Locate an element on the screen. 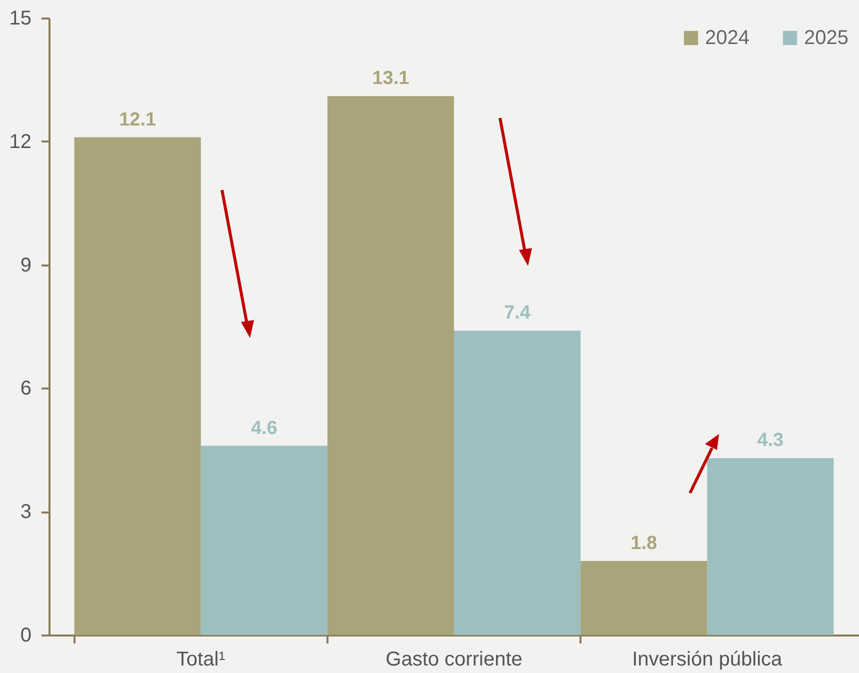 This screenshot has height=673, width=859. data-label: 1.8 is located at coordinates (644, 543).